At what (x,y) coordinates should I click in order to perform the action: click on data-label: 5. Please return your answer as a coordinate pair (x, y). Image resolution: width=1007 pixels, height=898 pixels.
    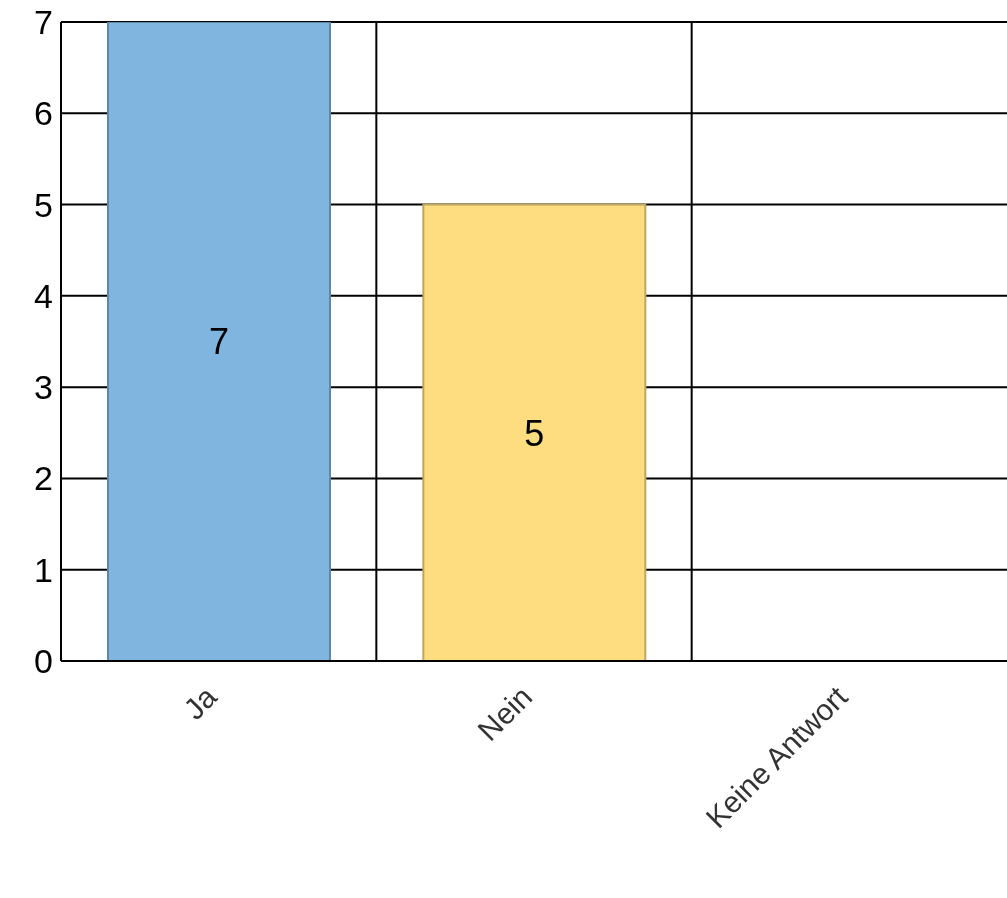
    Looking at the image, I should click on (534, 433).